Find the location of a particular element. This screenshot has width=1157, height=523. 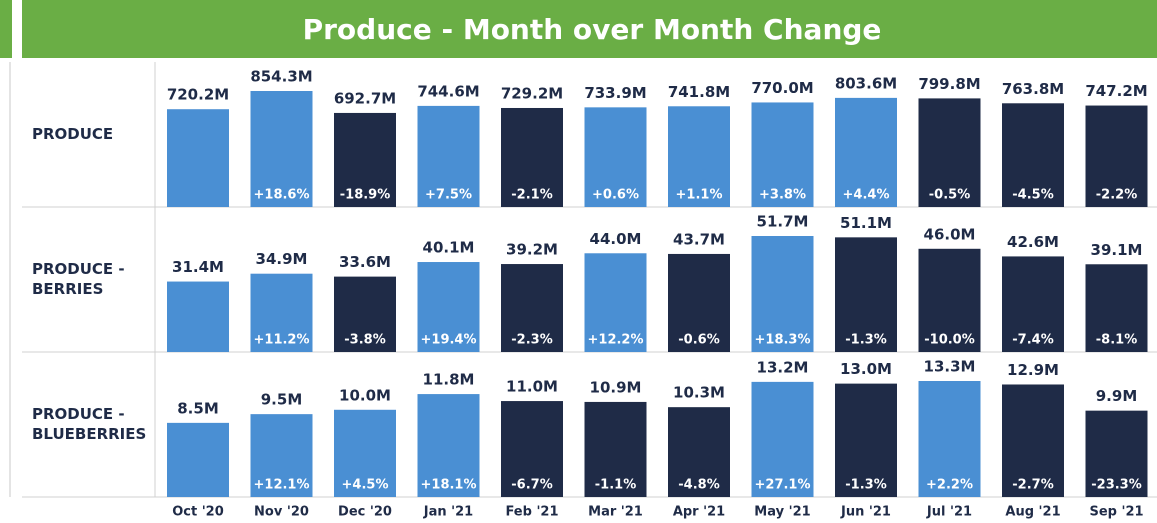

header-bar is located at coordinates (589, 29).